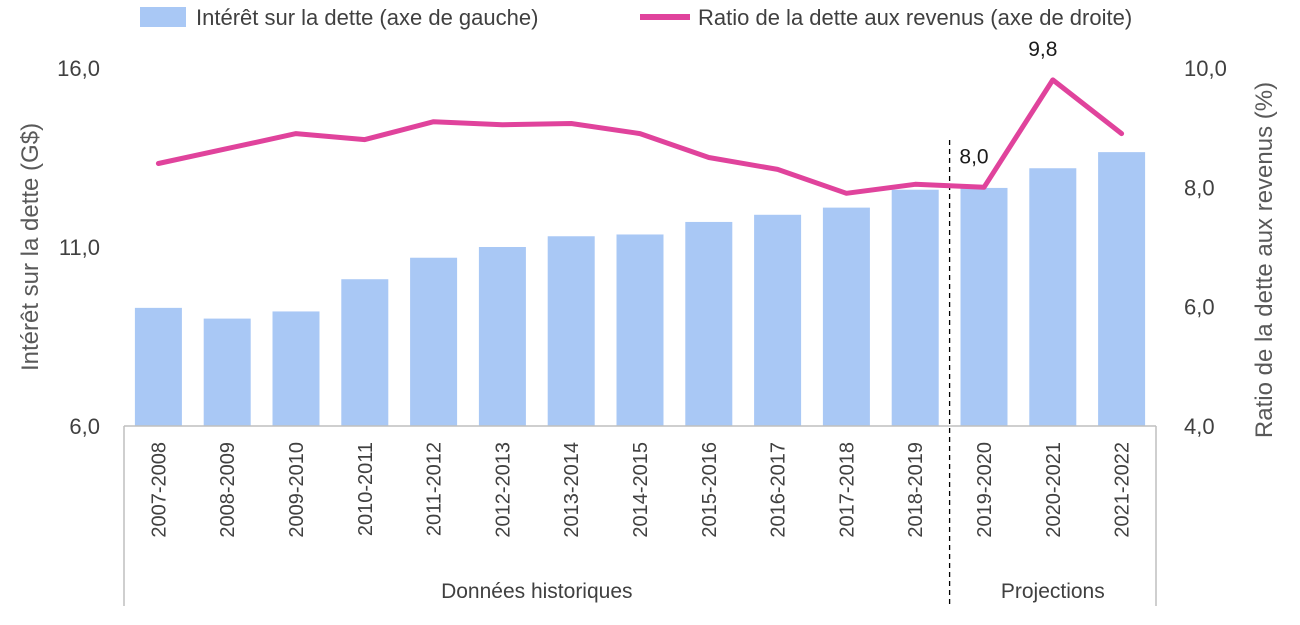 This screenshot has height=625, width=1300. Describe the element at coordinates (366, 489) in the screenshot. I see `category-label: 2010-2011` at that location.